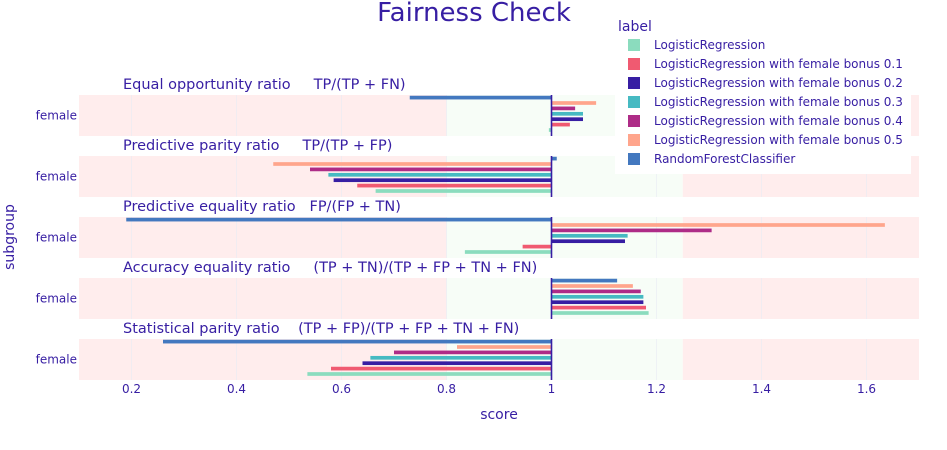 The image size is (947, 450). What do you see at coordinates (635, 27) in the screenshot?
I see `legend-title: label` at bounding box center [635, 27].